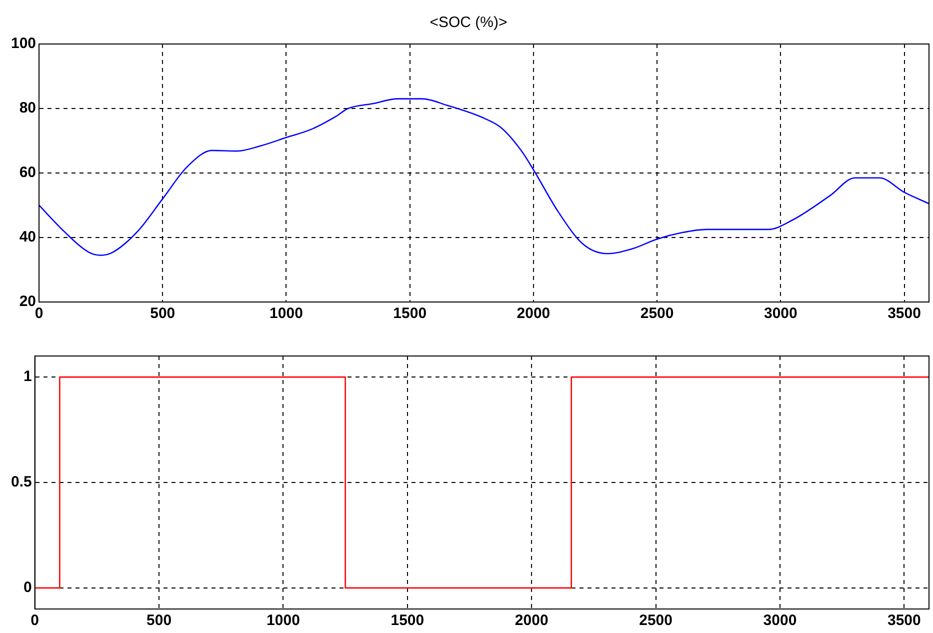  What do you see at coordinates (28, 377) in the screenshot?
I see `y-tick-label: 1` at bounding box center [28, 377].